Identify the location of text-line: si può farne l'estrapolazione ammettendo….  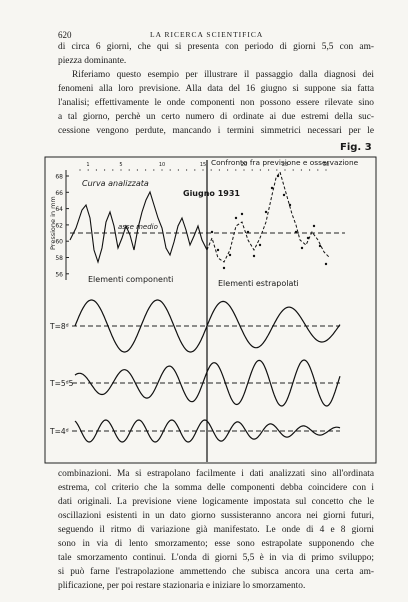
(216, 572).